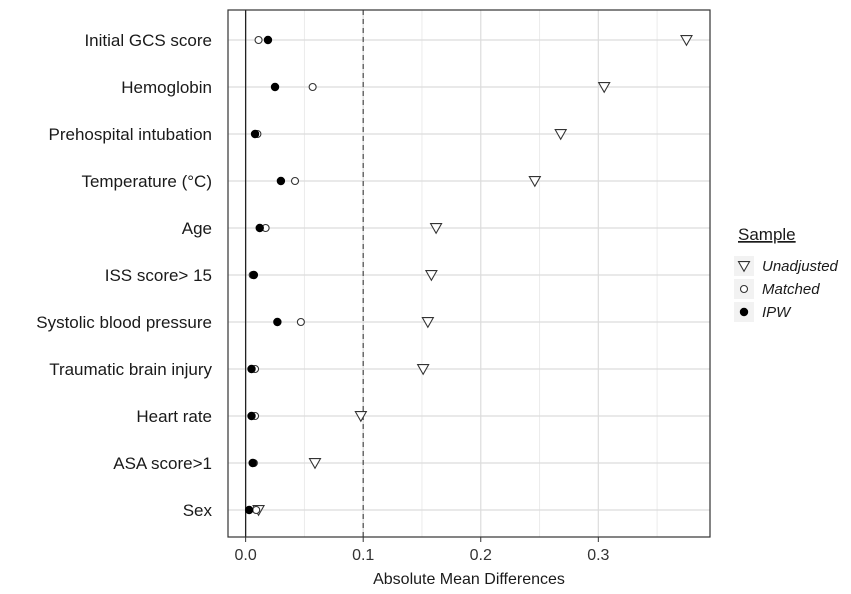 Image resolution: width=851 pixels, height=594 pixels. I want to click on legend-label-unadjusted: Unadjusted, so click(800, 266).